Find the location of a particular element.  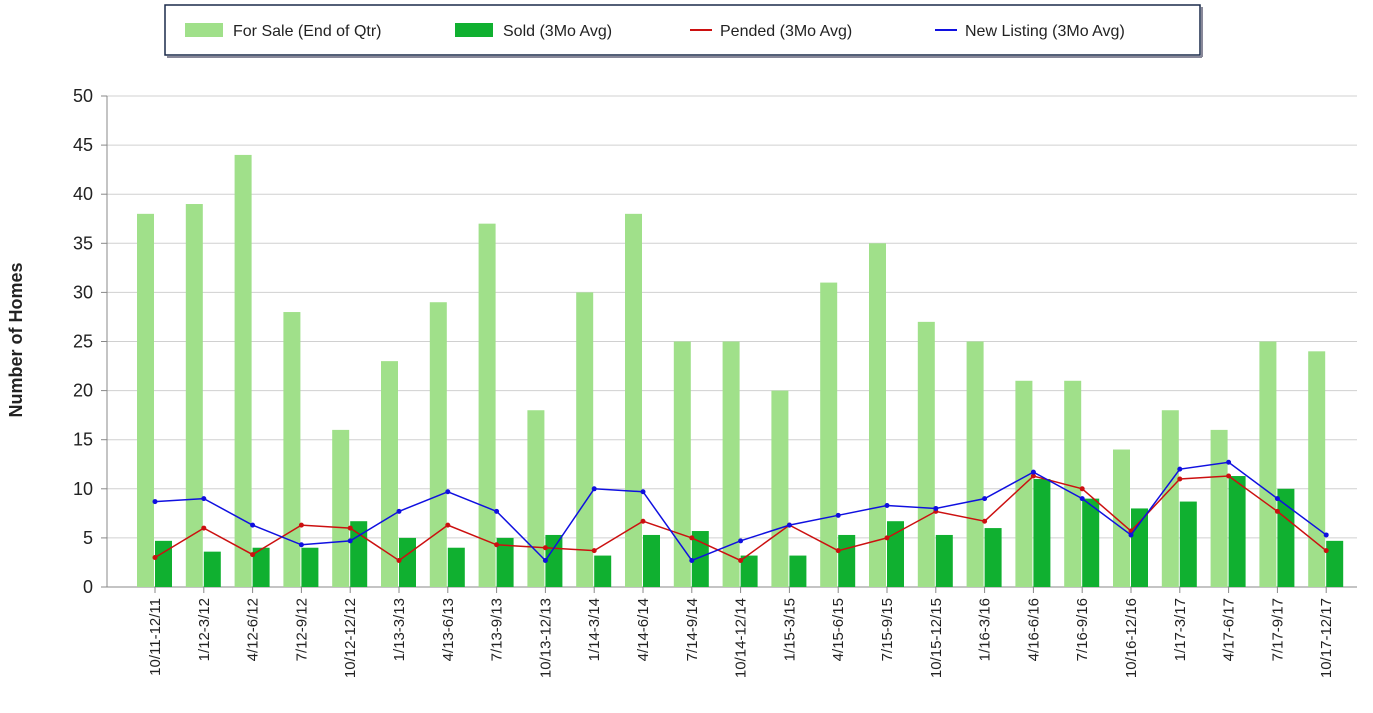

y-tick-label: 50 is located at coordinates (83, 96).